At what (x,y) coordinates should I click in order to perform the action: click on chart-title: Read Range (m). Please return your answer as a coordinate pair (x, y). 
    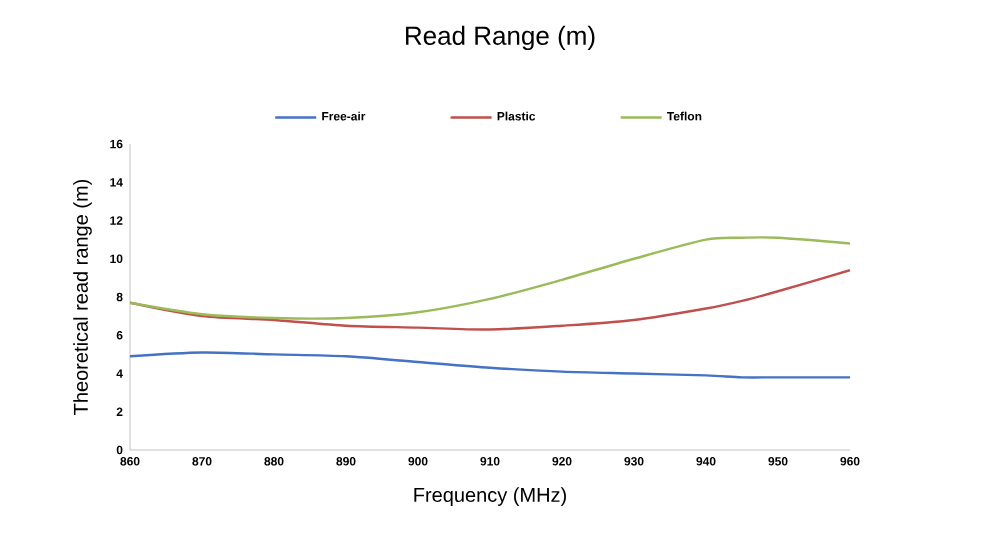
    Looking at the image, I should click on (500, 38).